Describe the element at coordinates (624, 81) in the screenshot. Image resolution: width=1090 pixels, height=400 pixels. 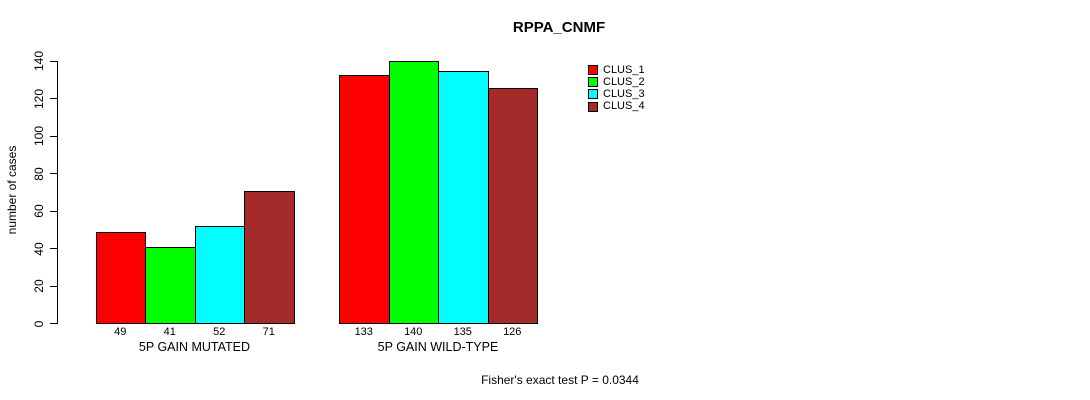
I see `legend-label: CLUS_2` at that location.